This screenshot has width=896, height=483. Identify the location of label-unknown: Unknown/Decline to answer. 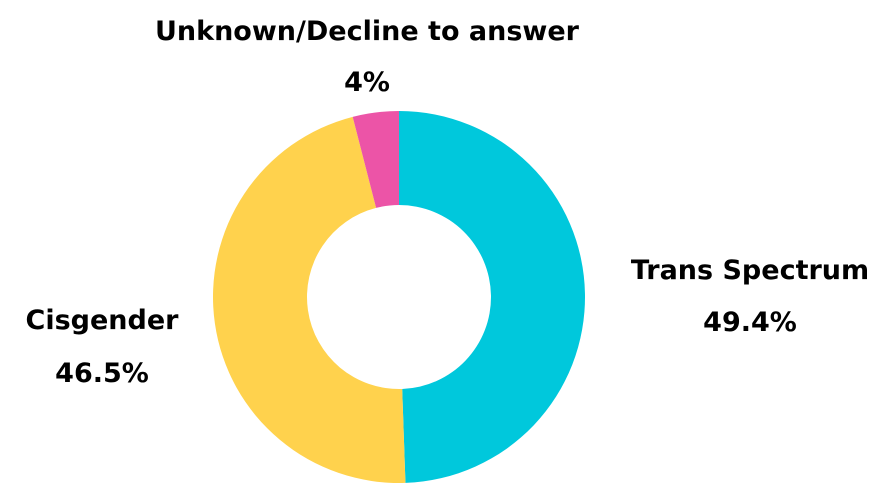
(367, 31).